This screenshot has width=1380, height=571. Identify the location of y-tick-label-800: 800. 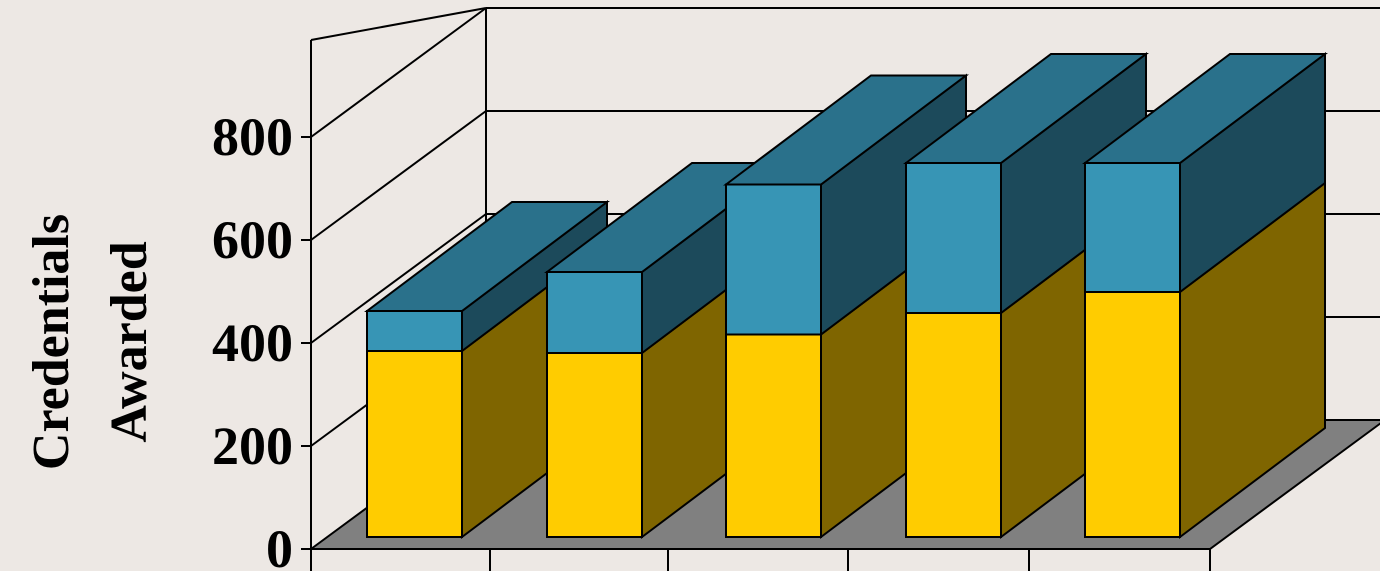
(252, 137).